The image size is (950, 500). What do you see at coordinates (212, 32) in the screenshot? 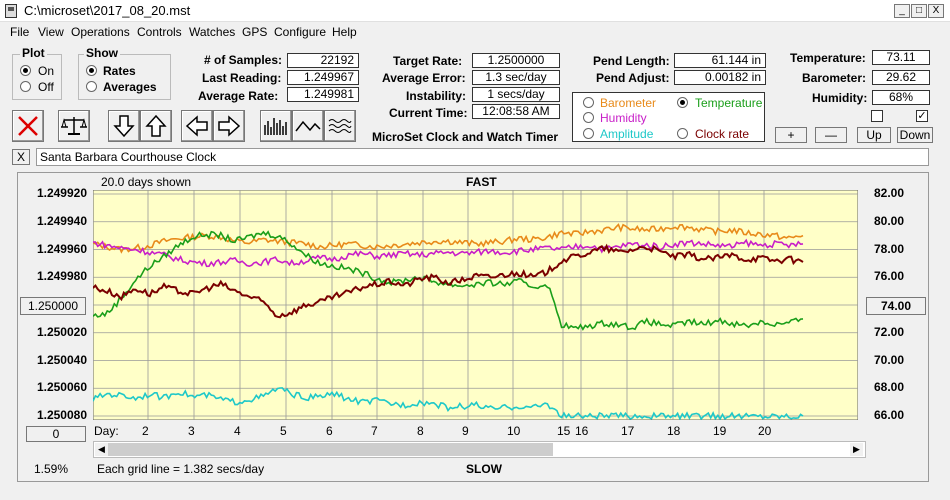
I see `menu-watches: Watches` at bounding box center [212, 32].